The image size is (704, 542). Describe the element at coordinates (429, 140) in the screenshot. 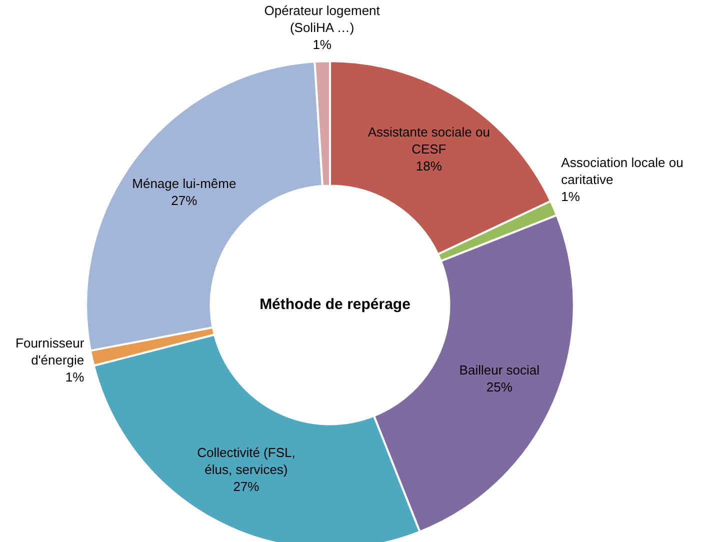

I see `slice-label: Assistante sociale ou CESF` at that location.